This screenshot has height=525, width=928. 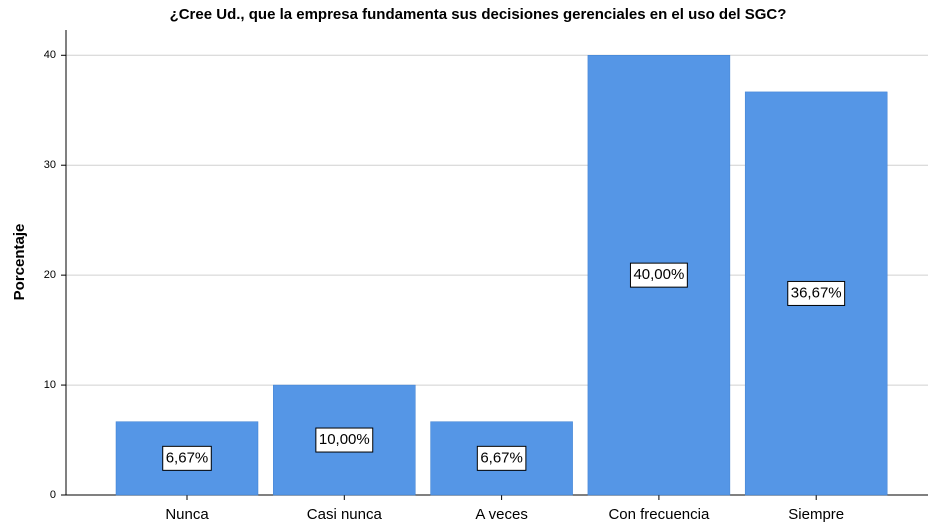 What do you see at coordinates (50, 275) in the screenshot?
I see `y-tick-label: 20` at bounding box center [50, 275].